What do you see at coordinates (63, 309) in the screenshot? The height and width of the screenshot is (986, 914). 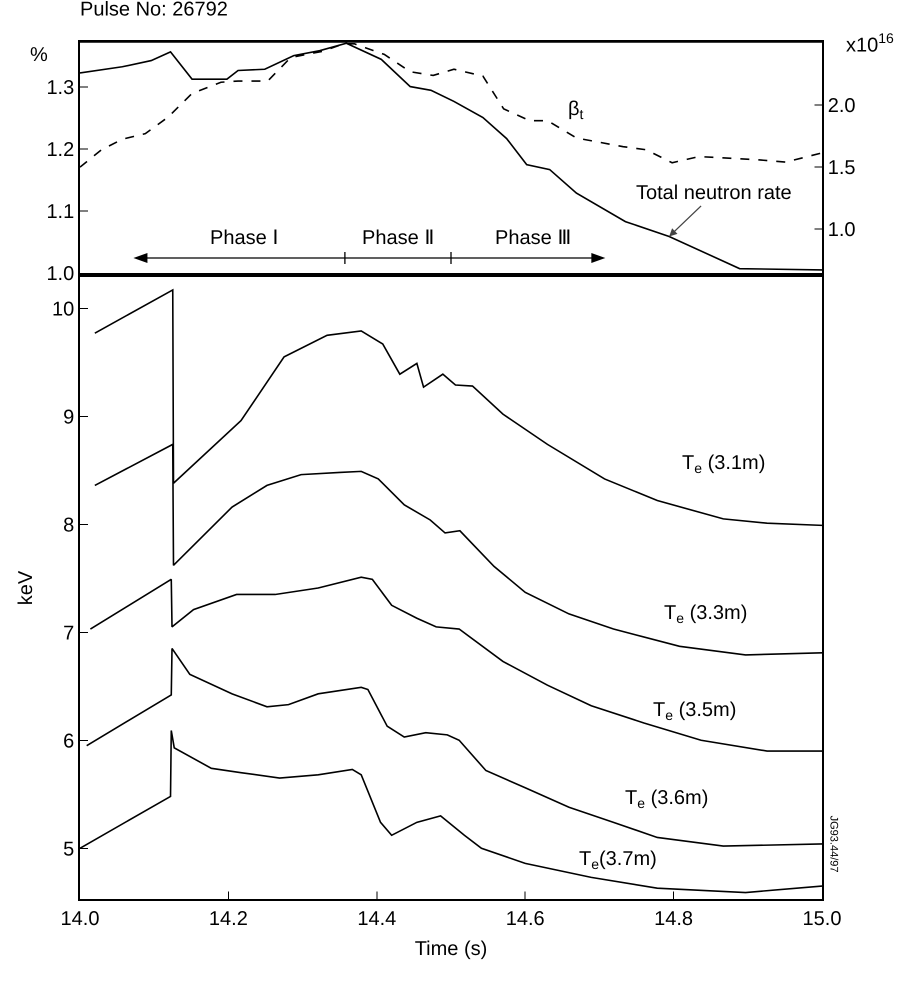 I see `y-tick-label: 10` at bounding box center [63, 309].